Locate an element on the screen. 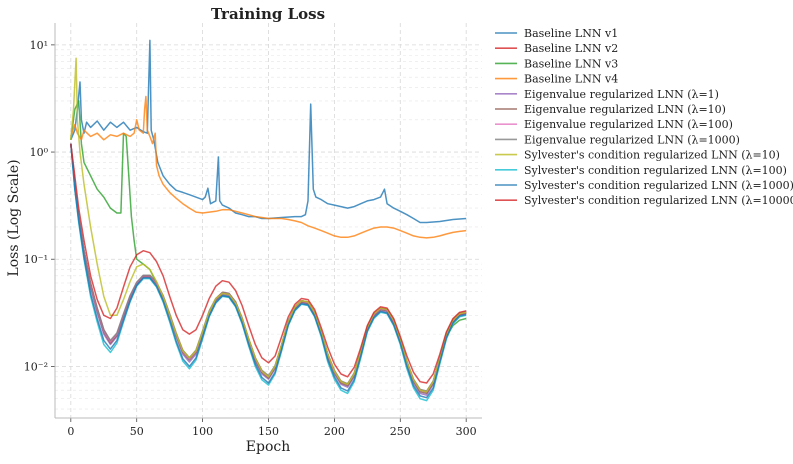  y-tick-label: 10¹ is located at coordinates (39, 45).